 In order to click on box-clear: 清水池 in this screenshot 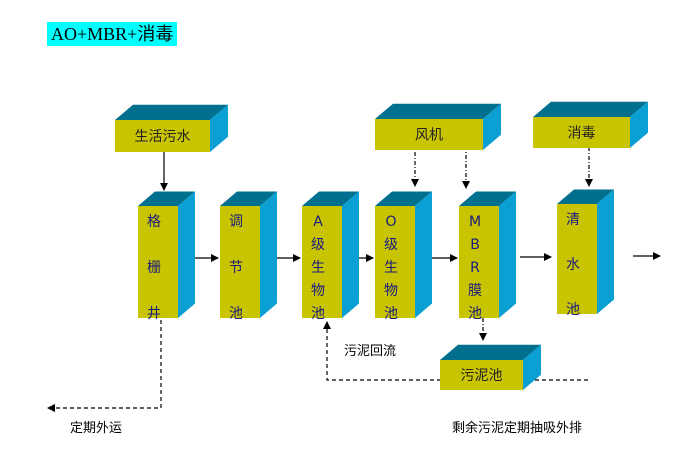, I will do `click(585, 253)`.